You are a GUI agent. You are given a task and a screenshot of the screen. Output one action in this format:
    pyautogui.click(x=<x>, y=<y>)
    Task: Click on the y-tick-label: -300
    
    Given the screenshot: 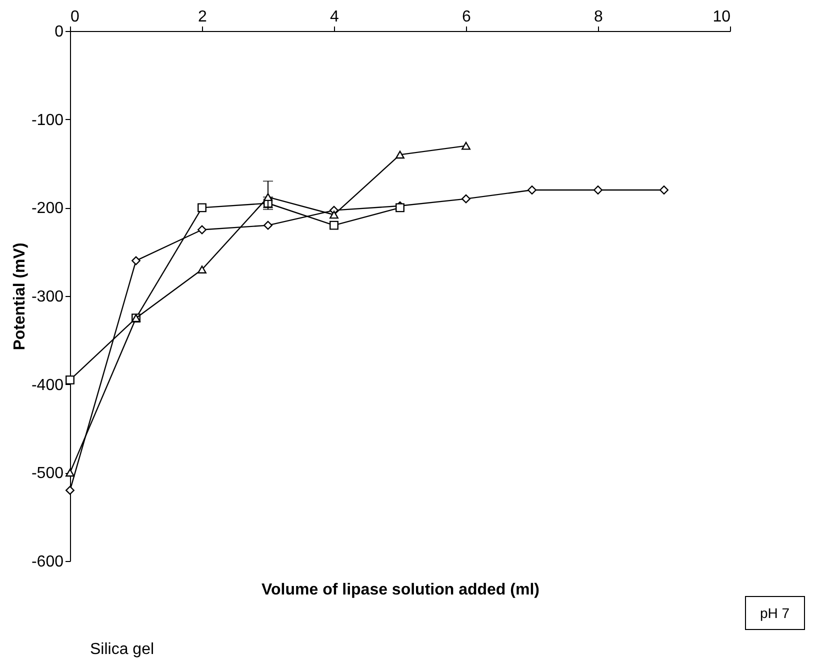 What is the action you would take?
    pyautogui.click(x=47, y=297)
    